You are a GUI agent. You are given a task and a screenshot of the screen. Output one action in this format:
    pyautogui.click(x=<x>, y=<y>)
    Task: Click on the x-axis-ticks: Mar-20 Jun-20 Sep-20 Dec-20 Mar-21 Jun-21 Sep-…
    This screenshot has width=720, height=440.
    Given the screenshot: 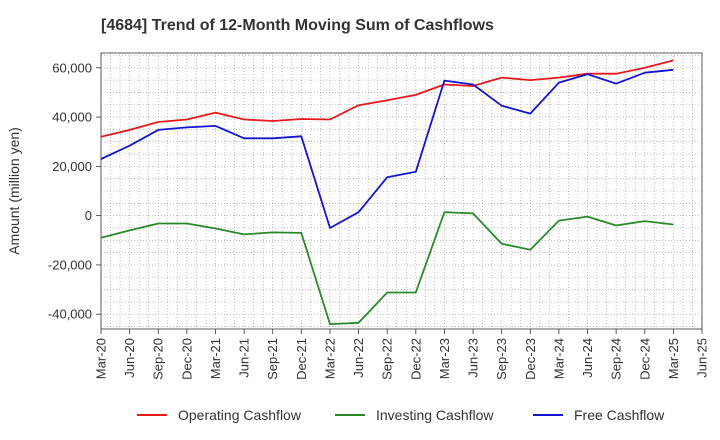 What is the action you would take?
    pyautogui.click(x=402, y=354)
    